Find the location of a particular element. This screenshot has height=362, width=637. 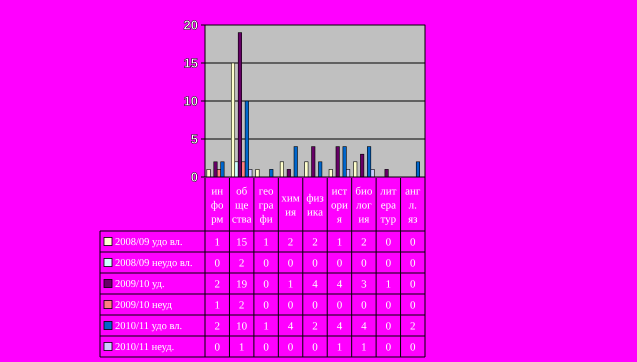

x-tick-label: гео гра фи is located at coordinates (266, 205).